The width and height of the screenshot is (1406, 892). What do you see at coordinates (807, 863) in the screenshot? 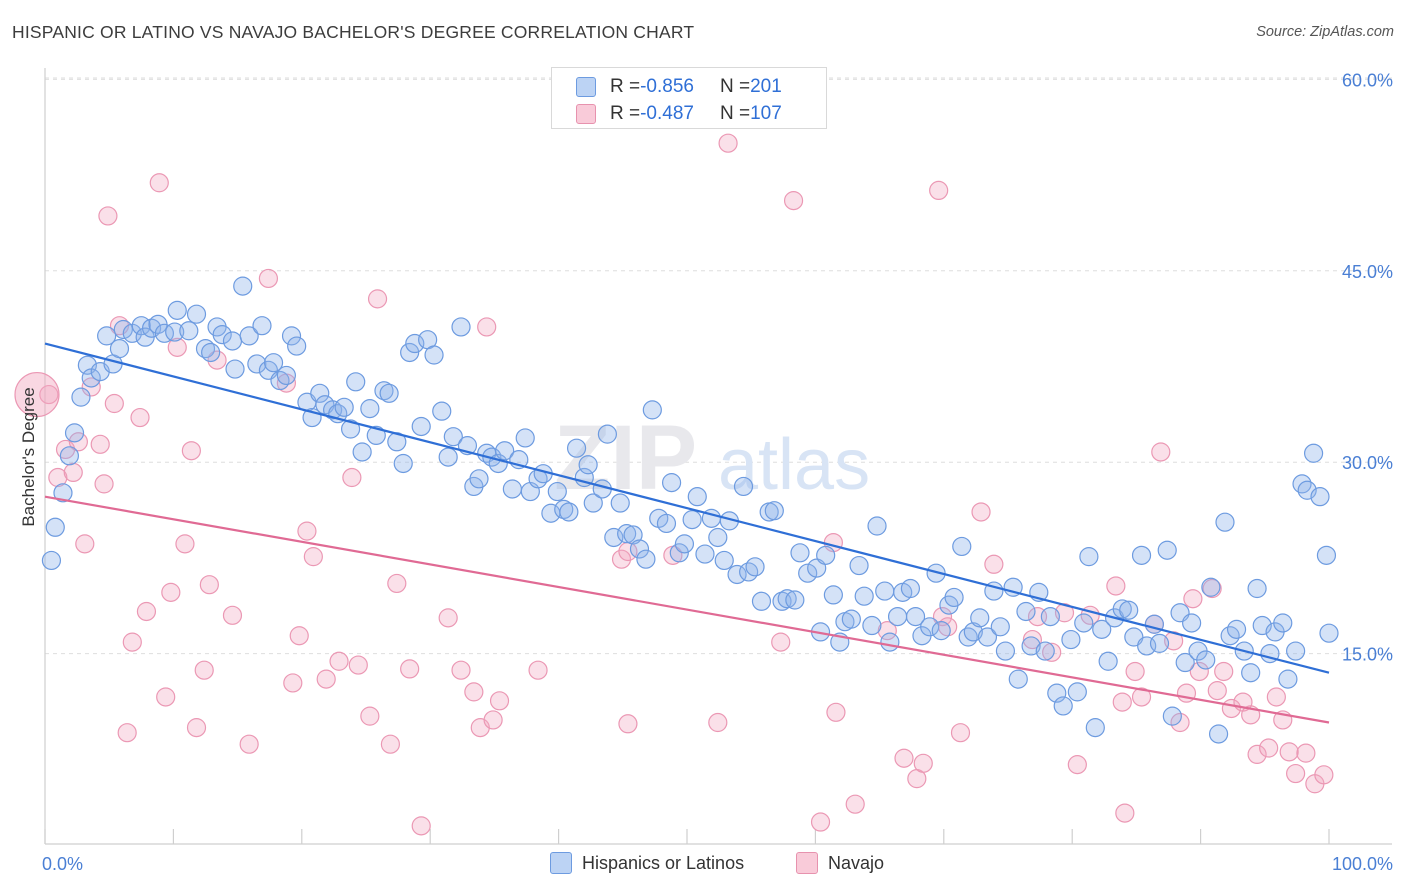
I see `legend-swatch-pink` at bounding box center [807, 863].